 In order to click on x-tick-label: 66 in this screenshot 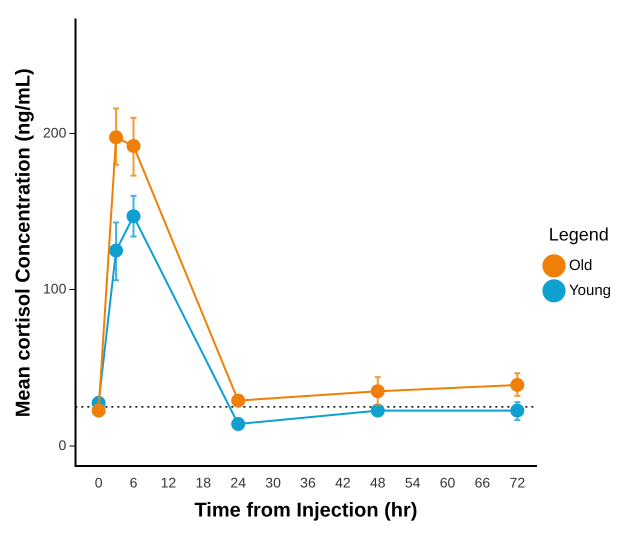, I will do `click(482, 482)`.